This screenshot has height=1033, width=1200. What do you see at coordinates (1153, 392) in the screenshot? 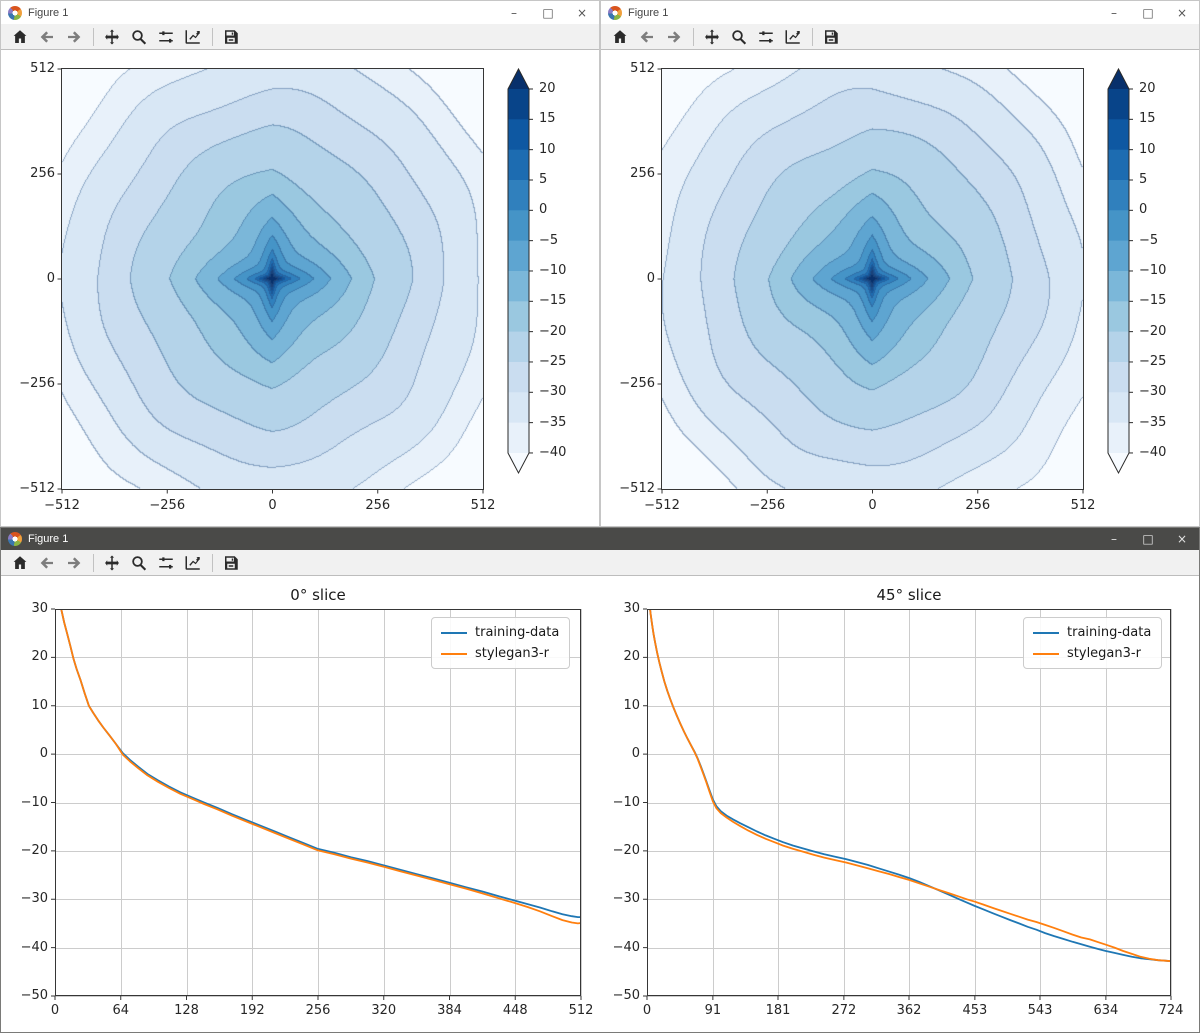
I see `colorbar-tick-label: −30` at bounding box center [1153, 392].